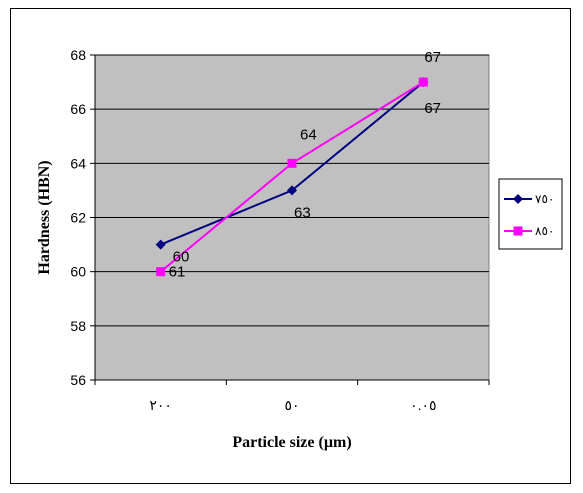 Image resolution: width=583 pixels, height=493 pixels. I want to click on legend-item-2: ٨٥٠, so click(529, 231).